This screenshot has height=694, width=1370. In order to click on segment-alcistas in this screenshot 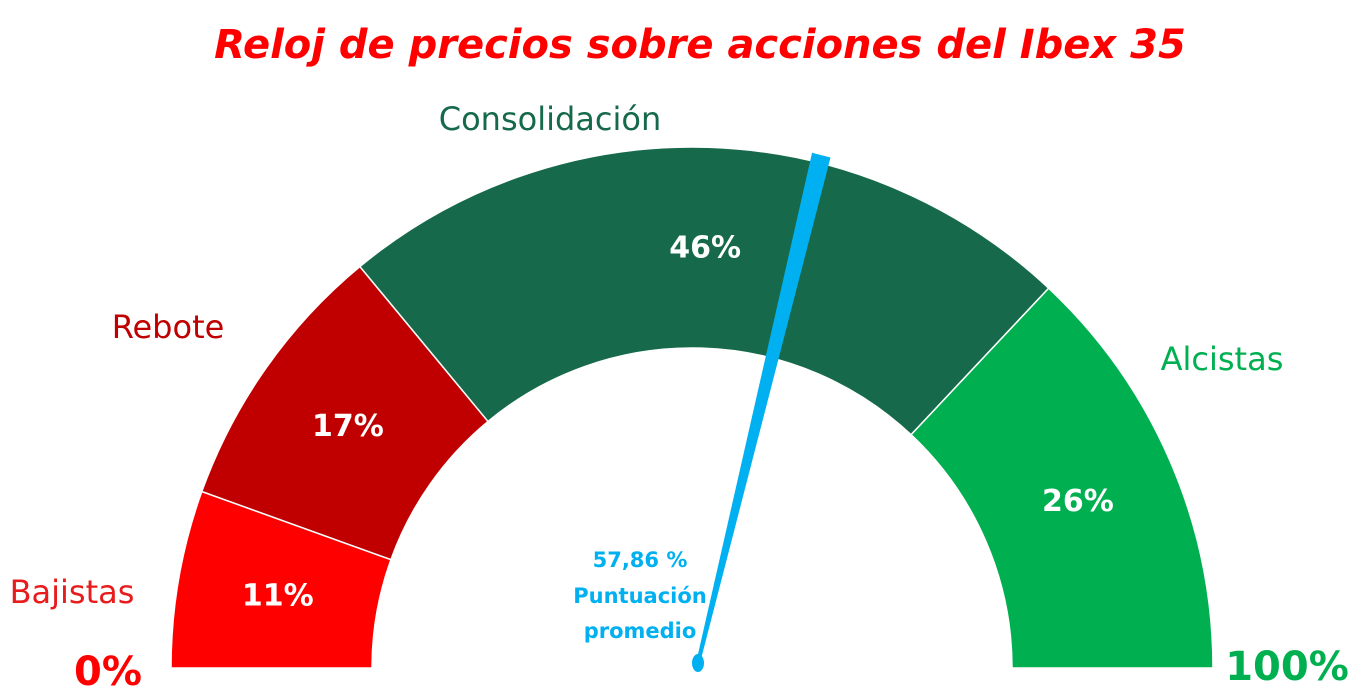, I will do `click(1061, 478)`.